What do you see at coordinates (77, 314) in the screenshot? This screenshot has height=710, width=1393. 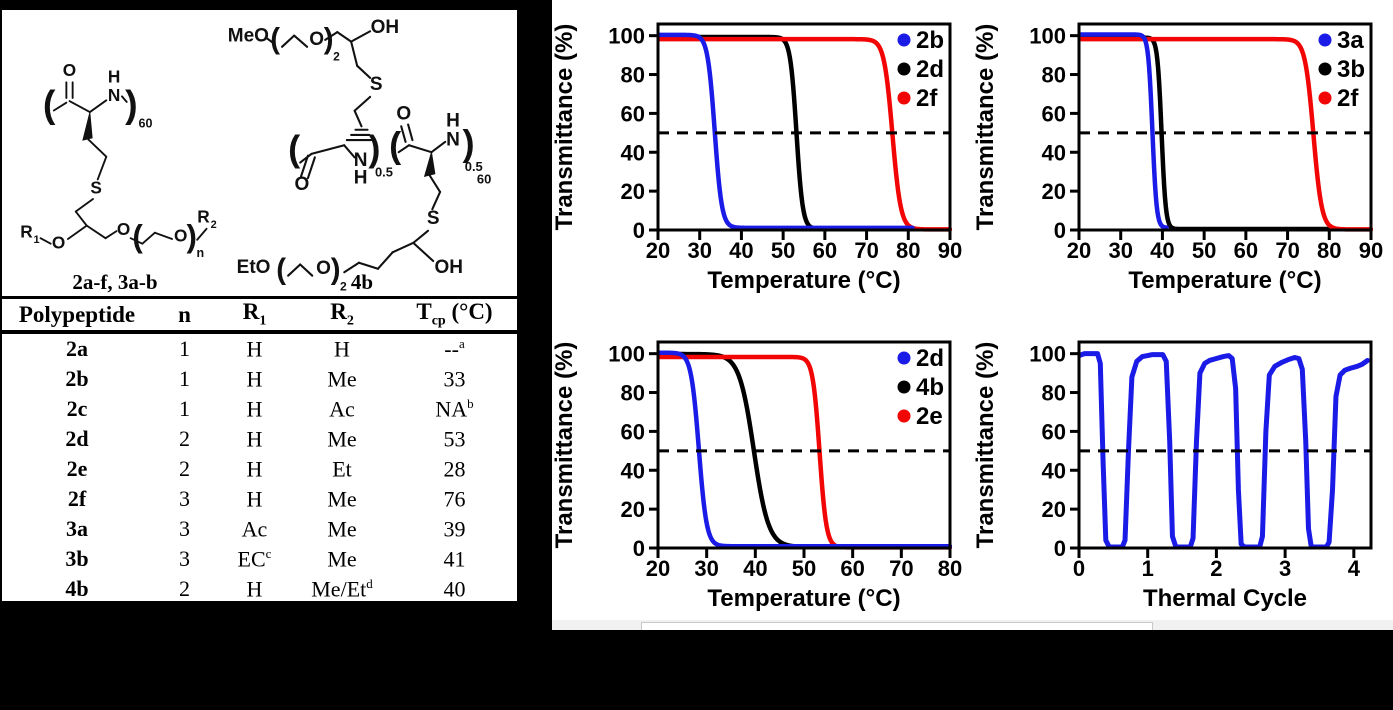 I see `col-header-polypeptide: Polypeptide` at bounding box center [77, 314].